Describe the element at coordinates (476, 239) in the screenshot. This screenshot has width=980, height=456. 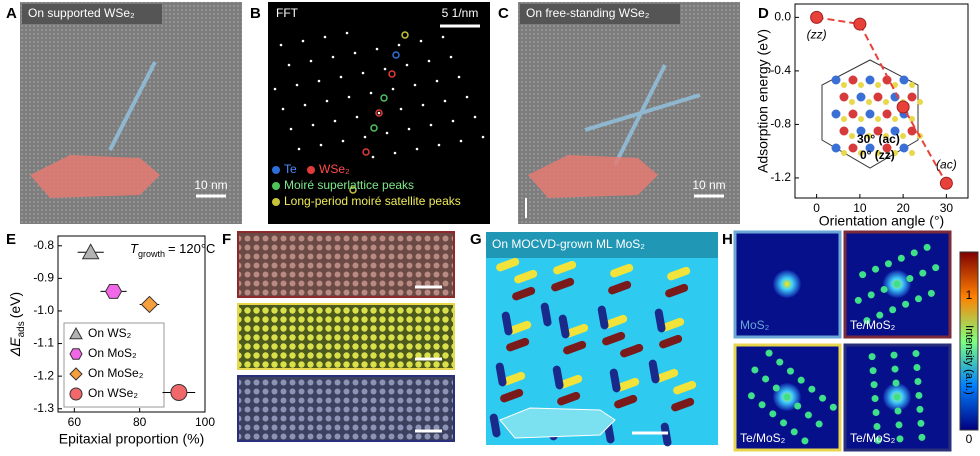
I see `panel-label: G` at that location.